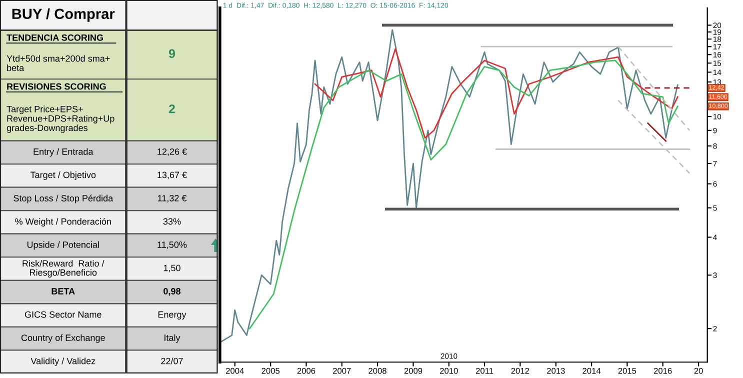 This screenshot has width=743, height=378. Describe the element at coordinates (172, 361) in the screenshot. I see `text: 22/07` at that location.